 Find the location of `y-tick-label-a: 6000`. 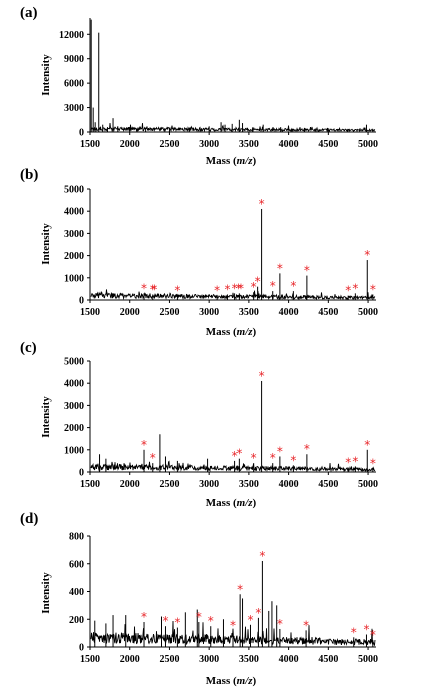

y-tick-label-a: 6000 is located at coordinates (74, 84).